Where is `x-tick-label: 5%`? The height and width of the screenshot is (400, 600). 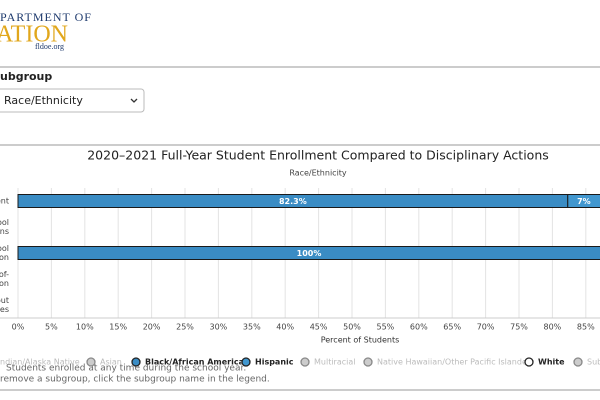
x-tick-label: 5% is located at coordinates (51, 327).